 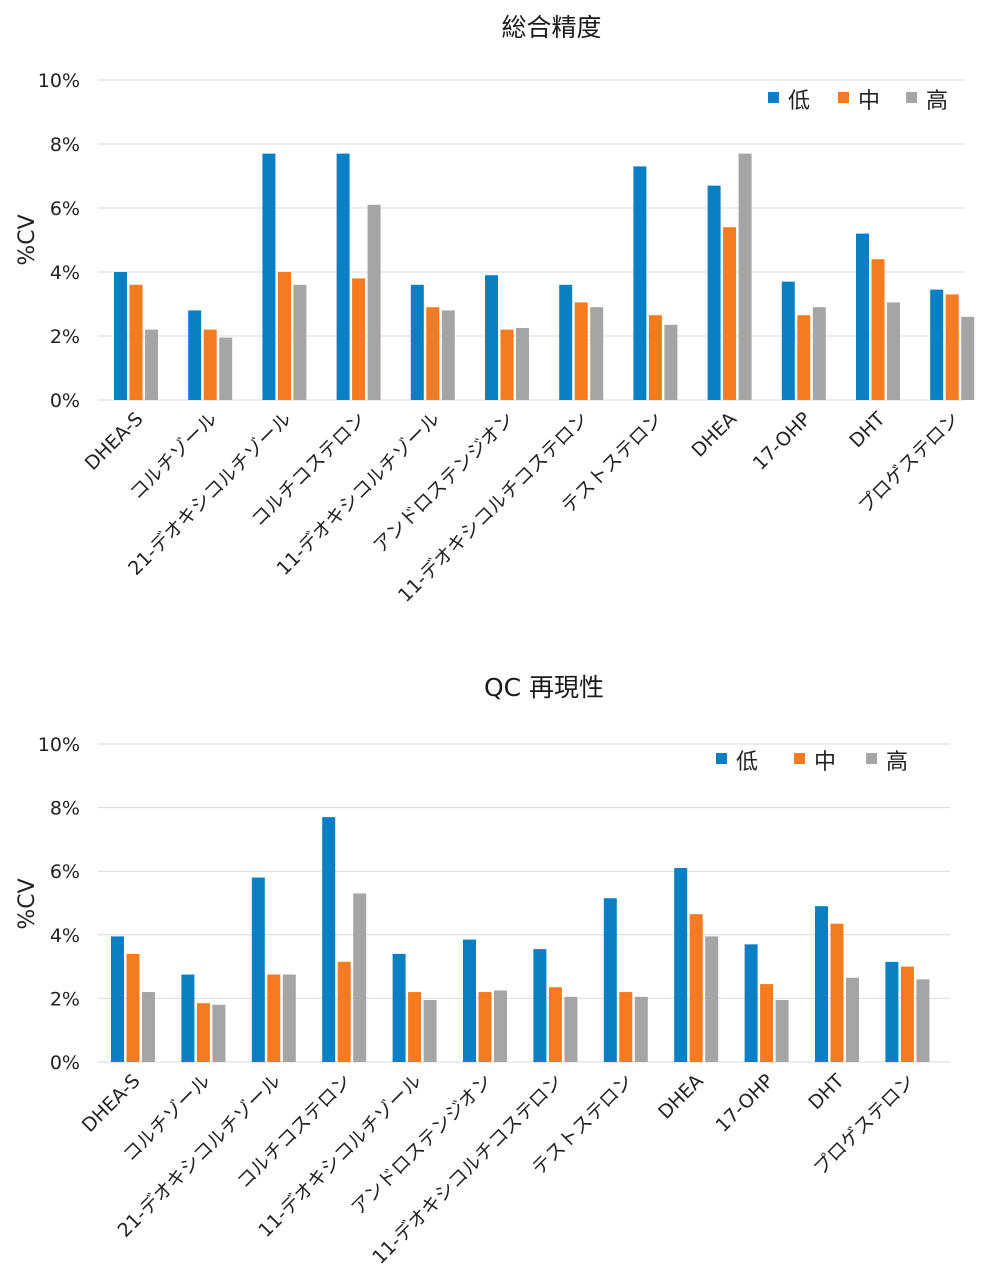 What do you see at coordinates (714, 435) in the screenshot?
I see `x-tick-label: DHEA` at bounding box center [714, 435].